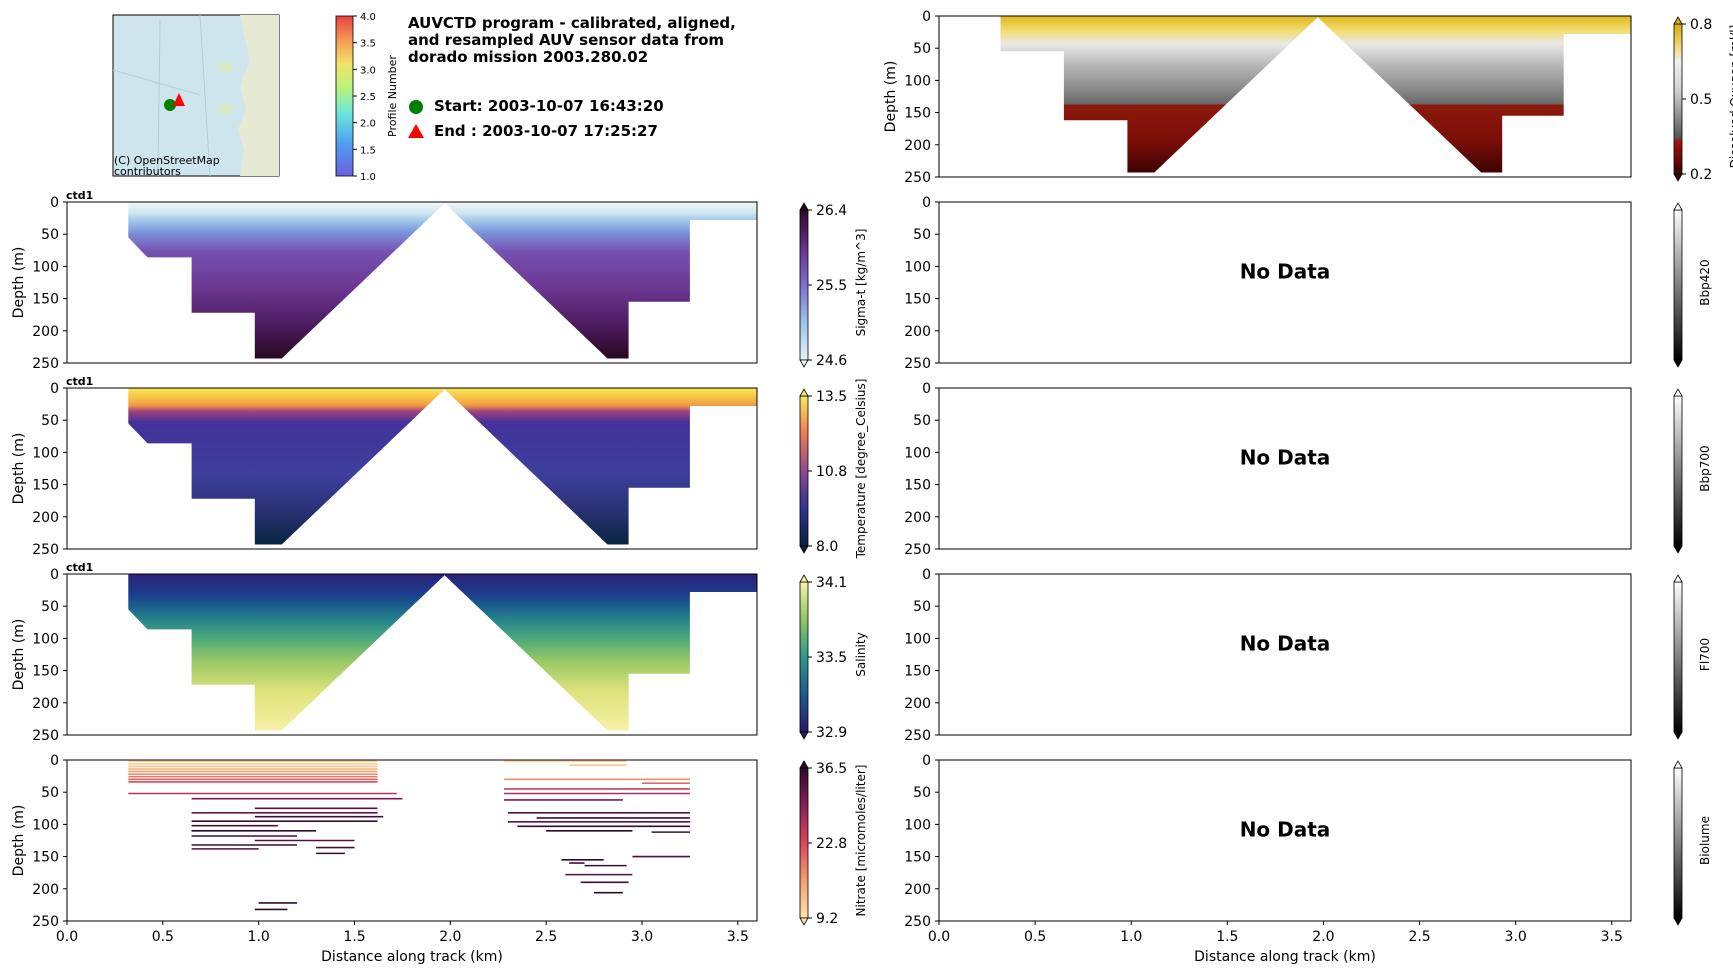  What do you see at coordinates (225, 109) in the screenshot?
I see `map-land-patch` at bounding box center [225, 109].